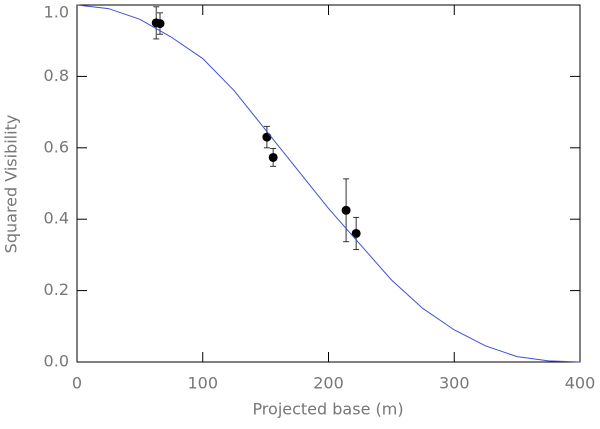 This screenshot has height=429, width=600. I want to click on y-tick-label: 0.8, so click(56, 75).